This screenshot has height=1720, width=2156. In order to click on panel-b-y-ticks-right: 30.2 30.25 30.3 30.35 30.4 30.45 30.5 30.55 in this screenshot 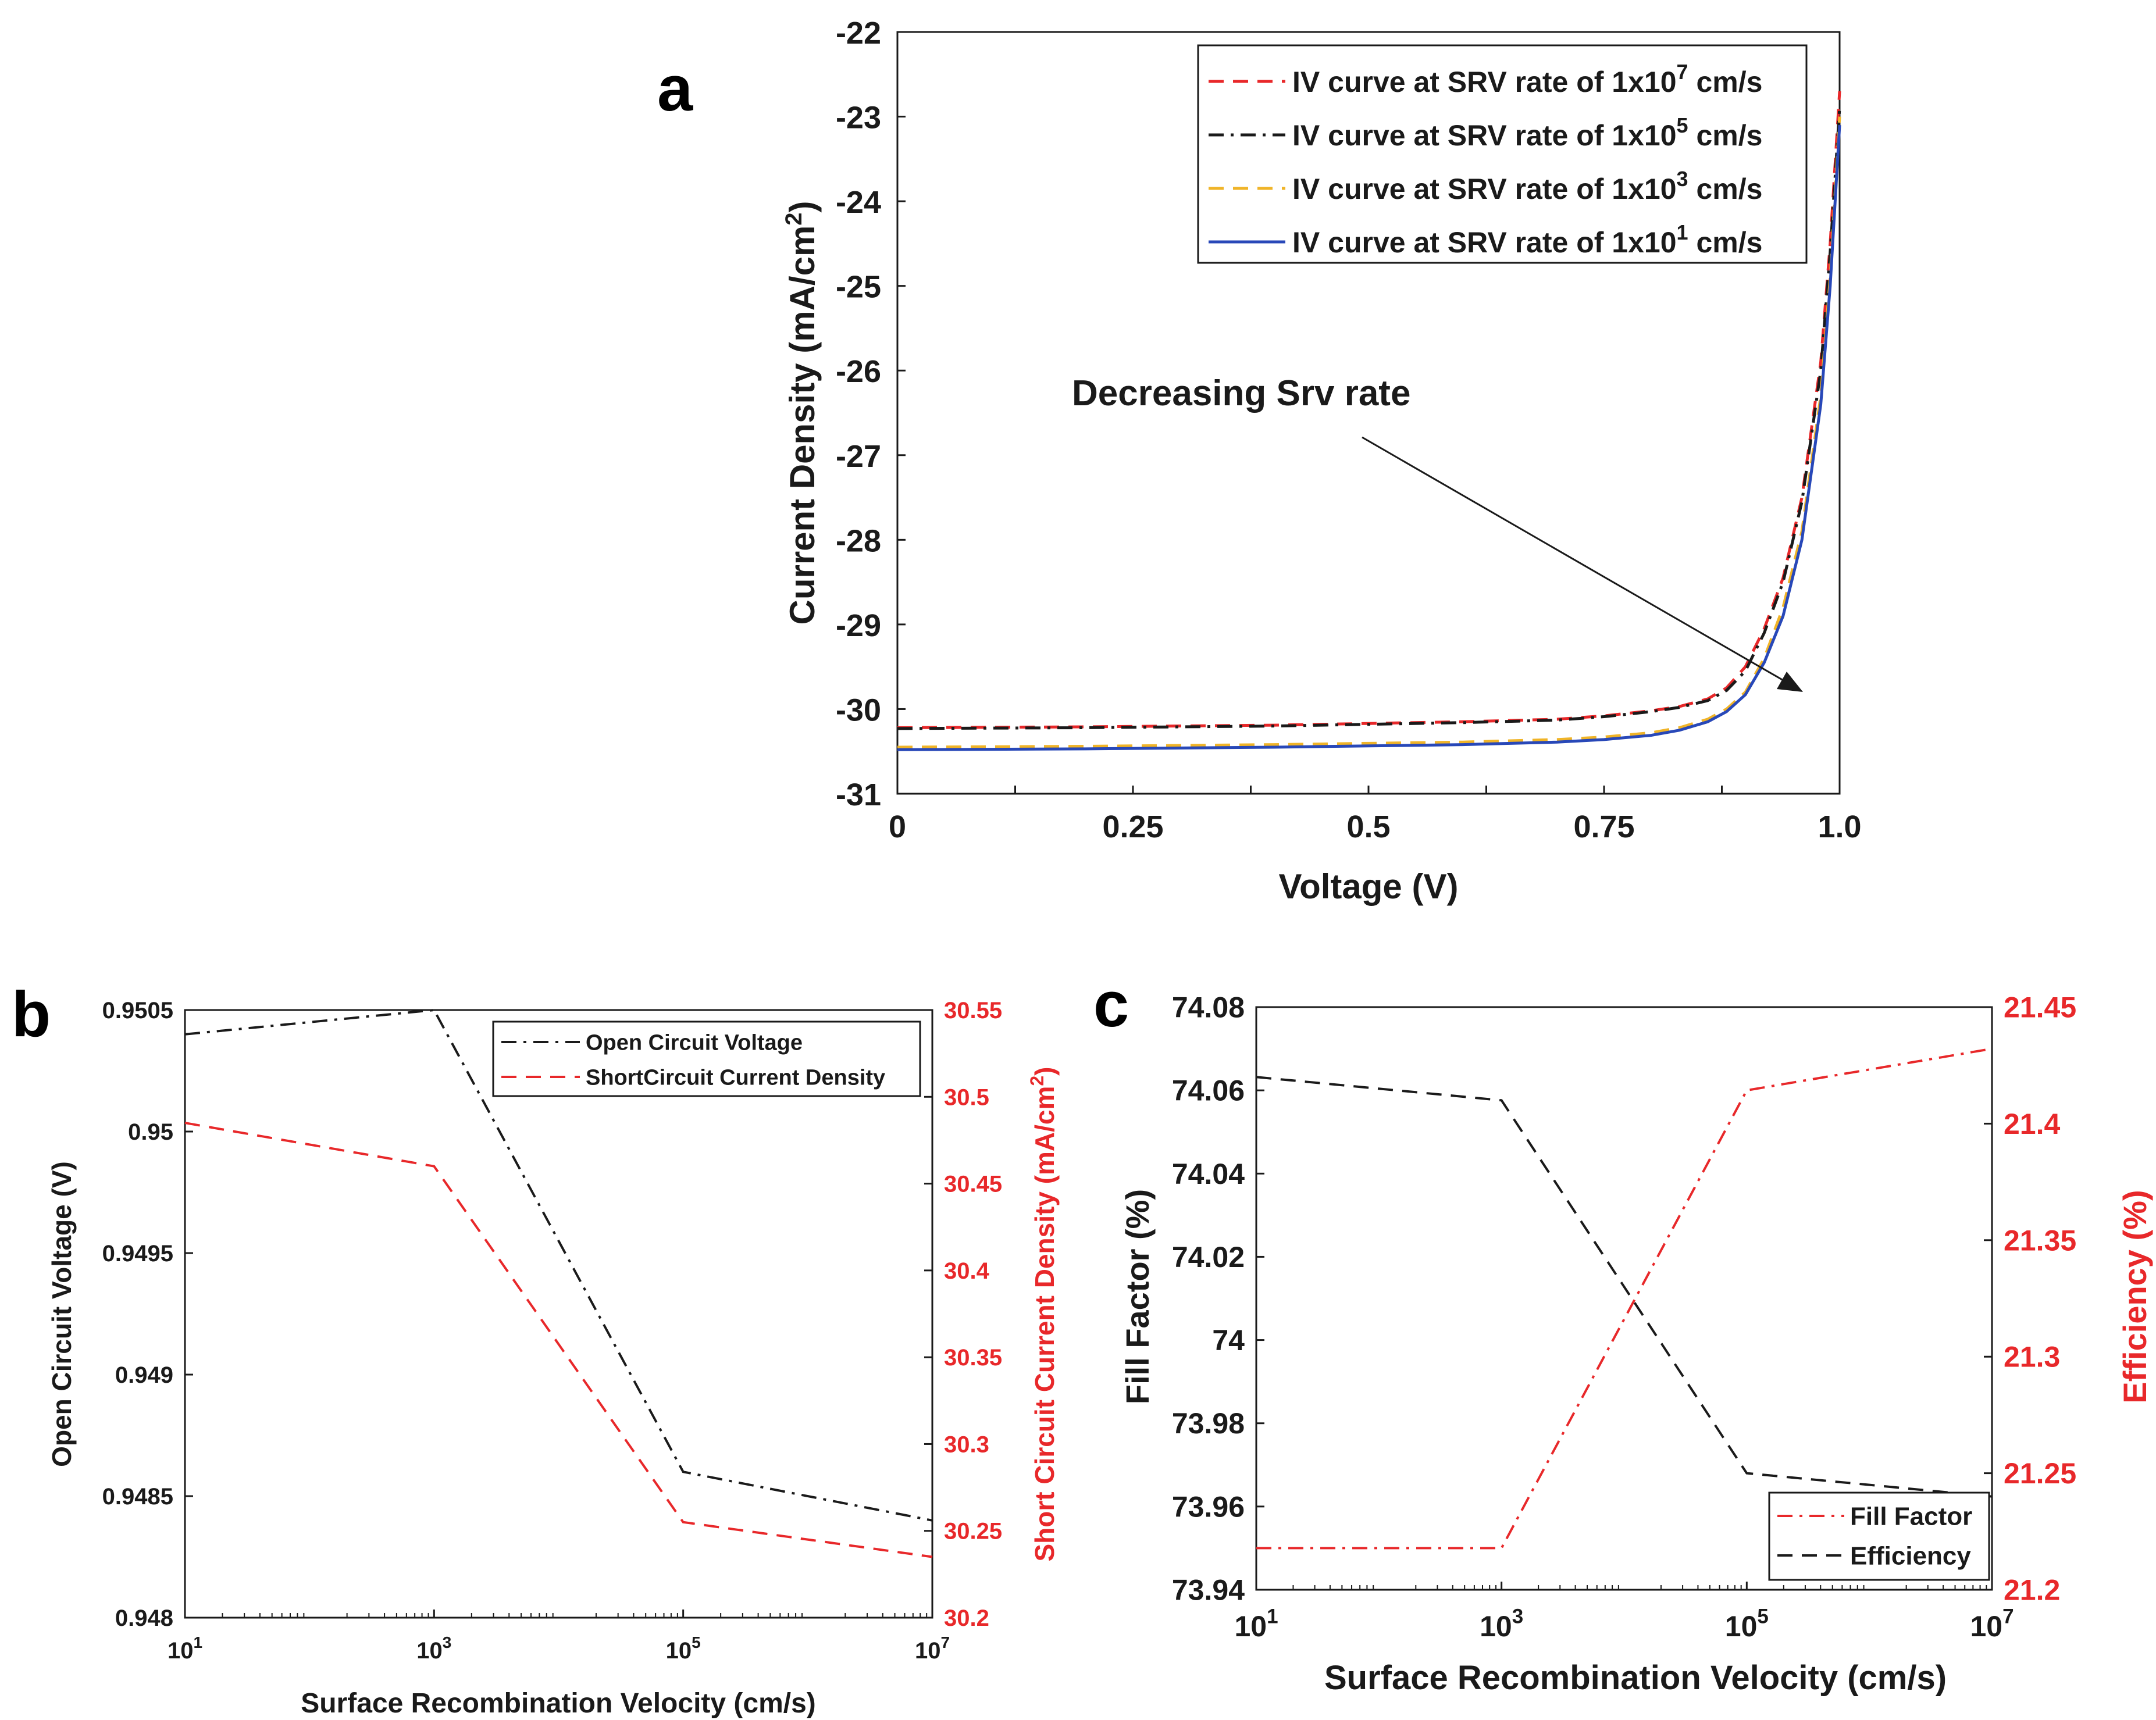, I will do `click(963, 1314)`.